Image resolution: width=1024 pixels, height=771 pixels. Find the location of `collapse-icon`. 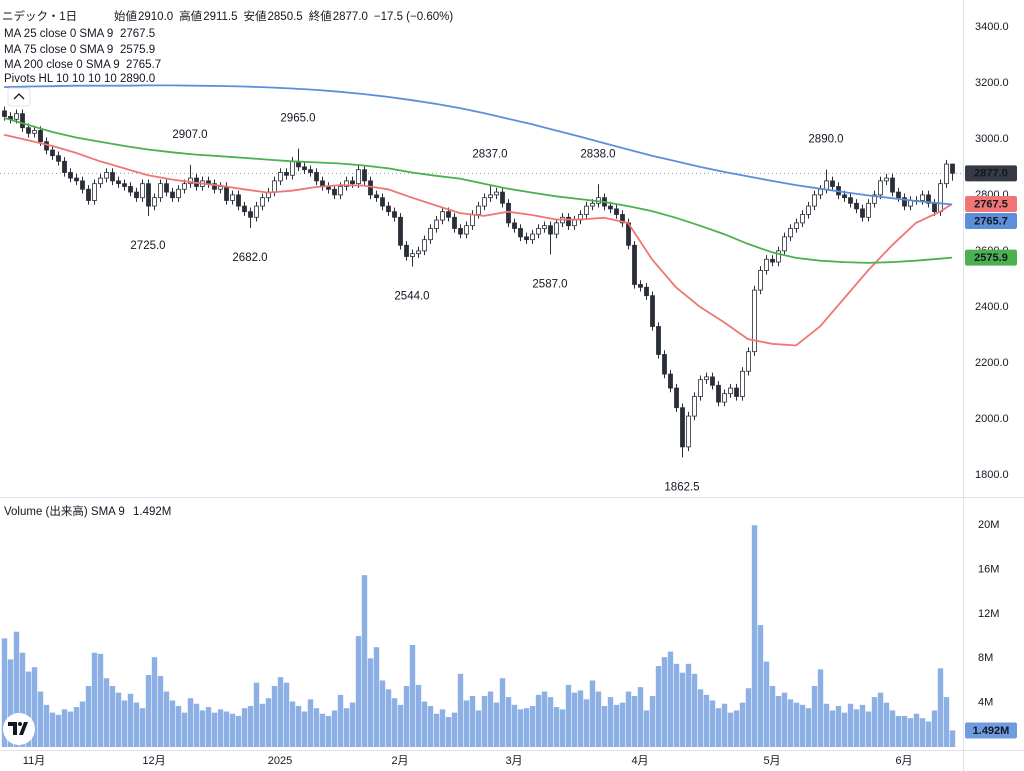

collapse-icon is located at coordinates (19, 96).